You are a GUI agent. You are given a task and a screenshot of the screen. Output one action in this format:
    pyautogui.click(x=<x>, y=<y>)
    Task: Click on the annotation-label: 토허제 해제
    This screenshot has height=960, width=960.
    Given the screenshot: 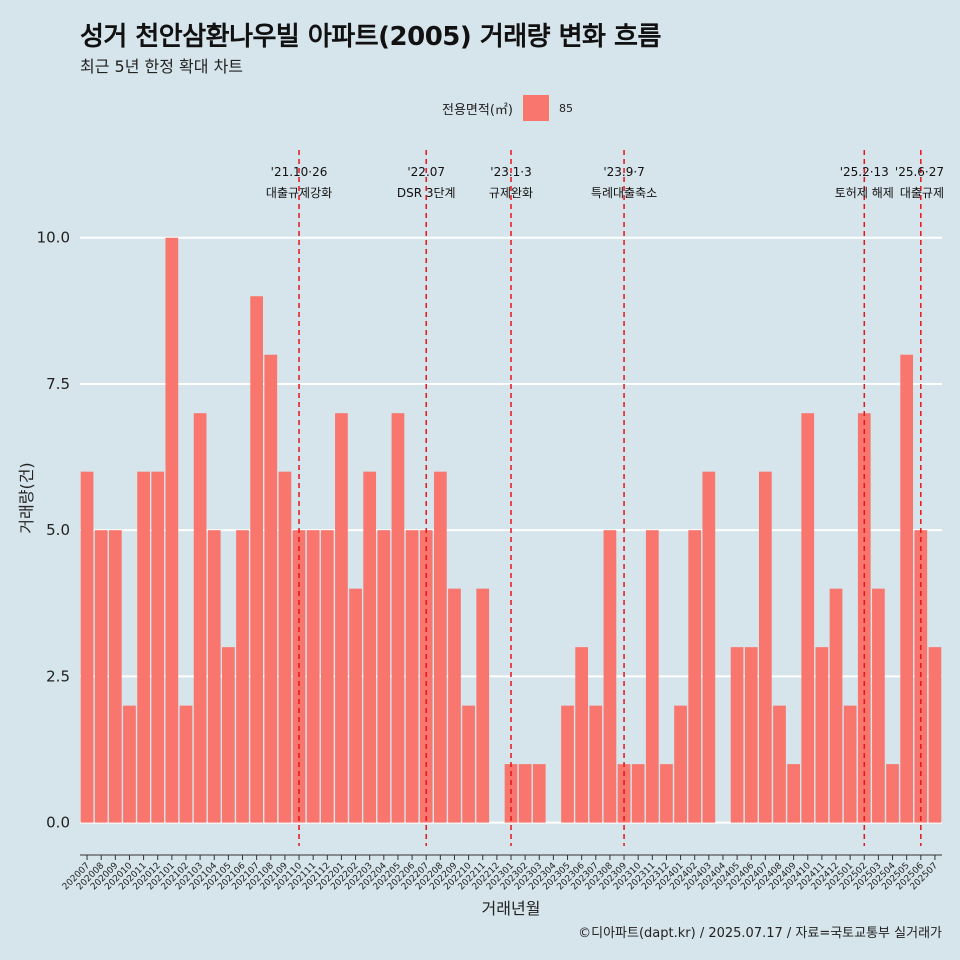 What is the action you would take?
    pyautogui.click(x=864, y=193)
    